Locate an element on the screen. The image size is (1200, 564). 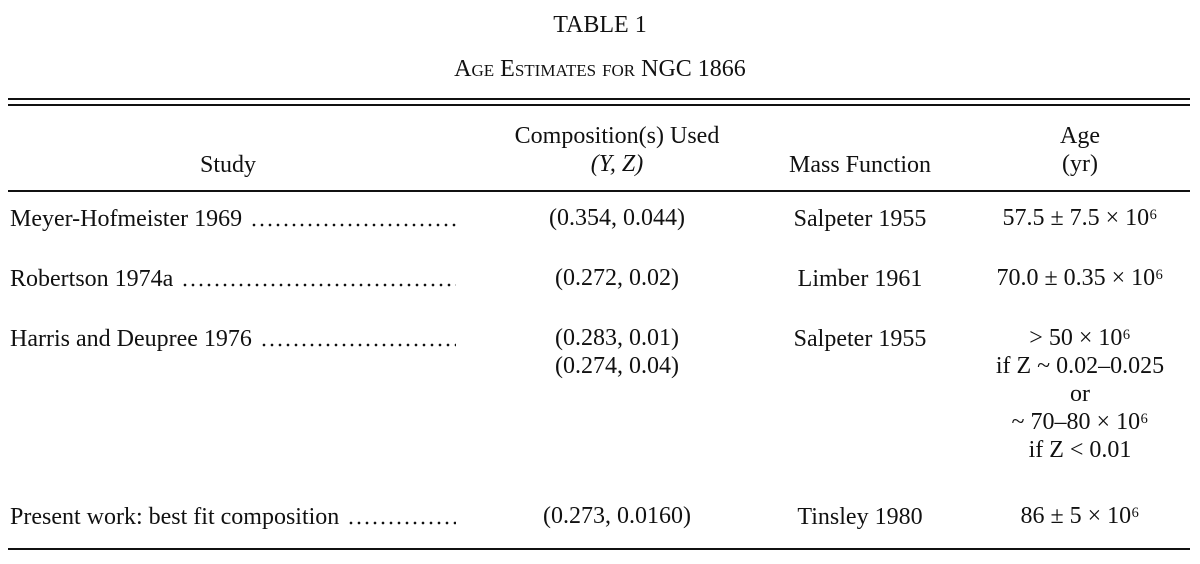
age-cell: 57.5 ± 7.5 × 10⁶ is located at coordinates (1079, 218).